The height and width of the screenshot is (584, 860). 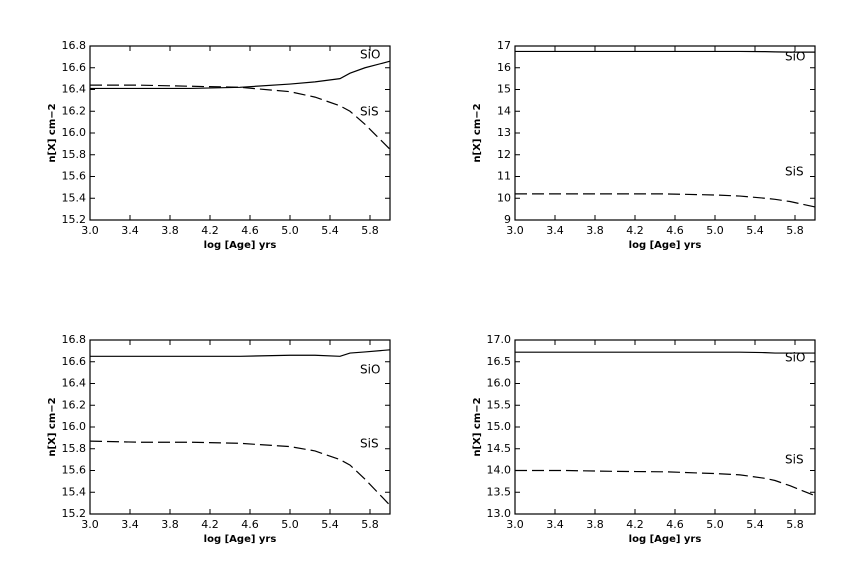 What do you see at coordinates (504, 45) in the screenshot?
I see `y-tick-label: 17` at bounding box center [504, 45].